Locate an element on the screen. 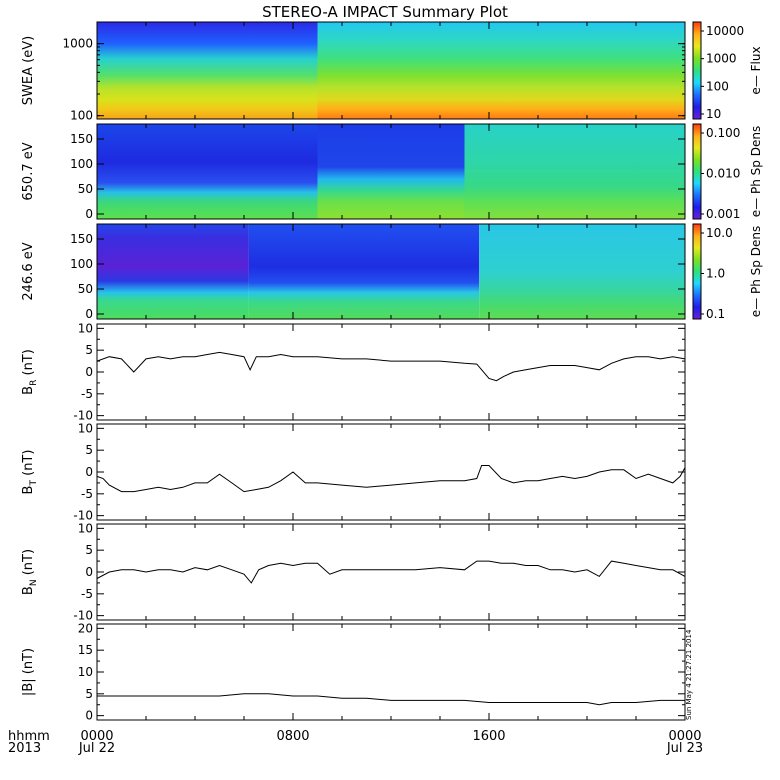 The height and width of the screenshot is (780, 780). colorbar-tick-label: 10000 is located at coordinates (725, 31).